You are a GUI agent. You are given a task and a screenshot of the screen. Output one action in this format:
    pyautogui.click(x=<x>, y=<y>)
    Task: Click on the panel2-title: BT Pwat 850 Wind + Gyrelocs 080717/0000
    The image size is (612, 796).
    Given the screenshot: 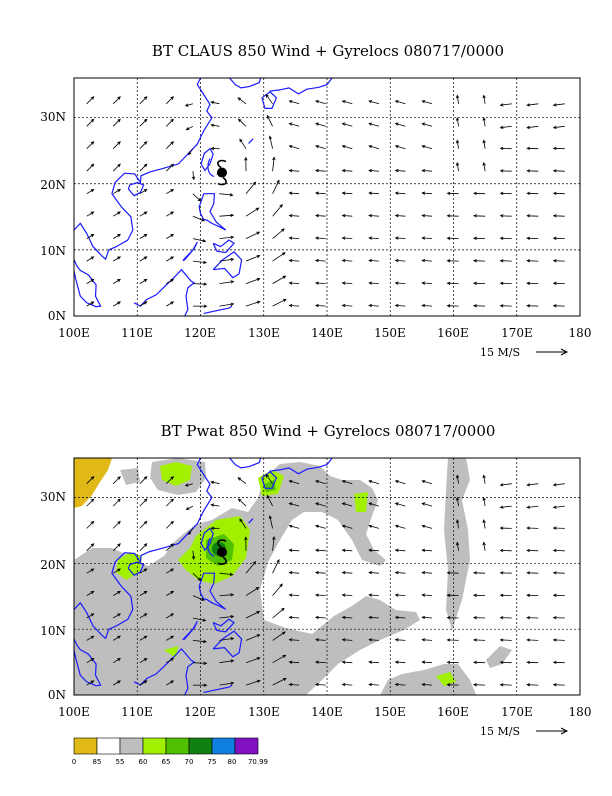 What is the action you would take?
    pyautogui.click(x=328, y=431)
    